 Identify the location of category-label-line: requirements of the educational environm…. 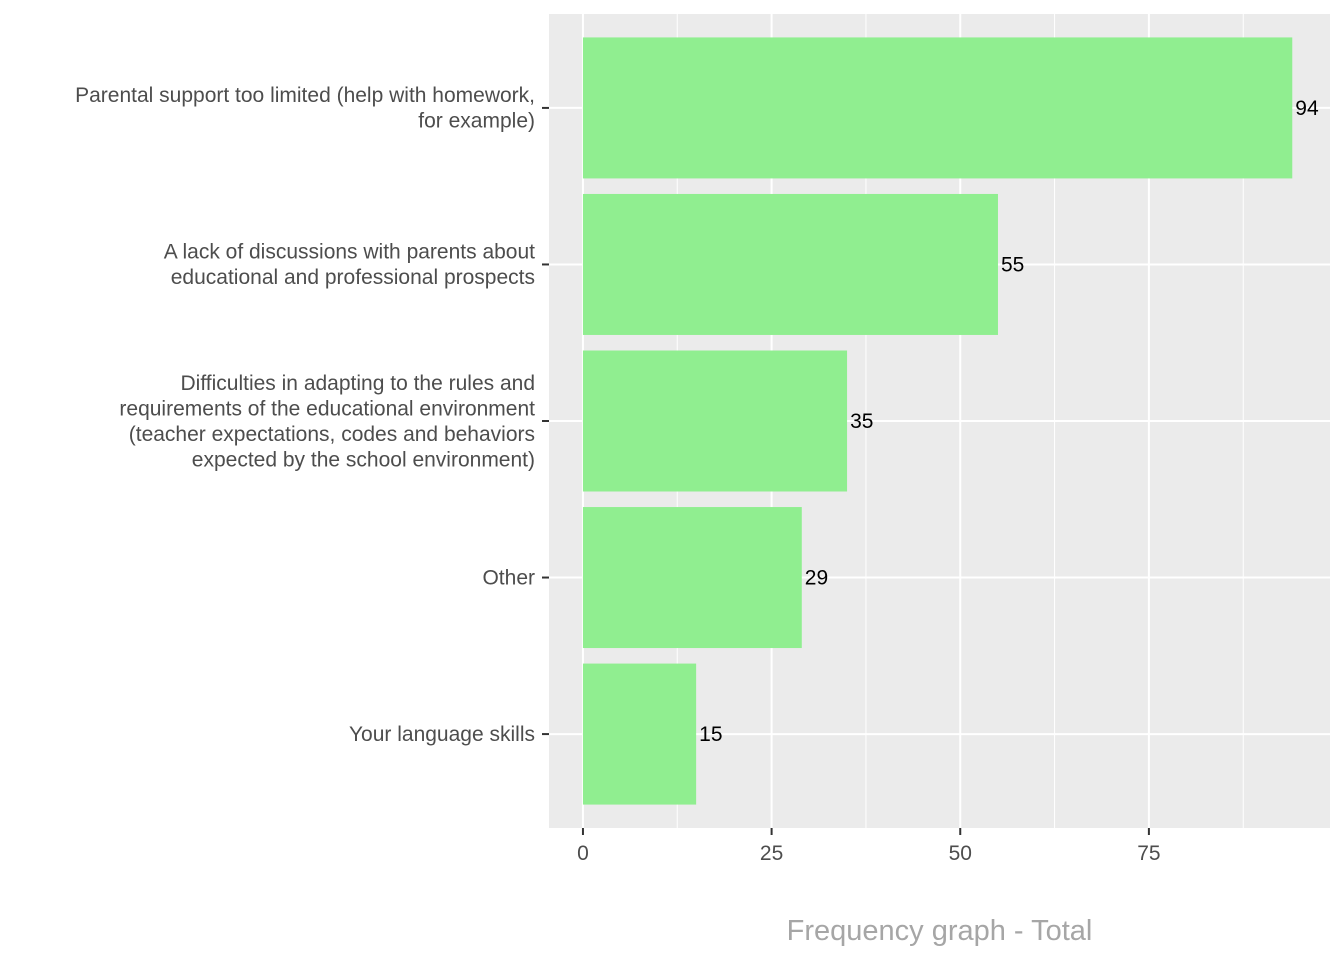
(327, 408).